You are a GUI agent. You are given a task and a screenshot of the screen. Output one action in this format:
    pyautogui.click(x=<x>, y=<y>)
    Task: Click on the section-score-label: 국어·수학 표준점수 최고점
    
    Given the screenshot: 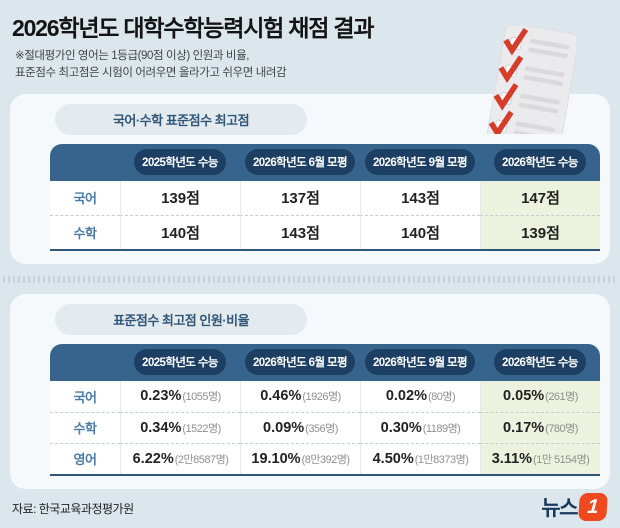 What is the action you would take?
    pyautogui.click(x=181, y=119)
    